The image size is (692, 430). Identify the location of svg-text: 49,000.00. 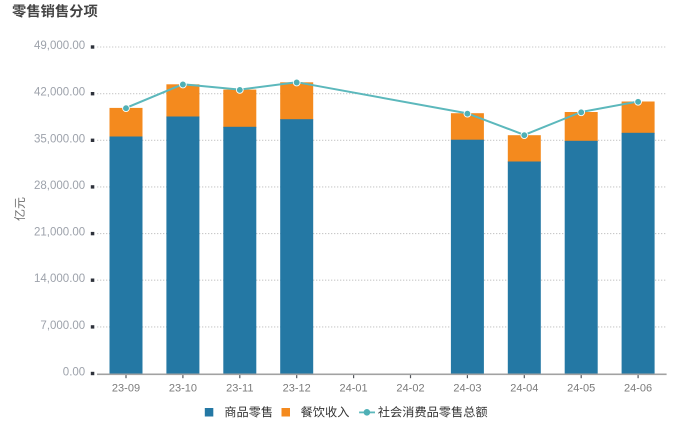
(59, 46).